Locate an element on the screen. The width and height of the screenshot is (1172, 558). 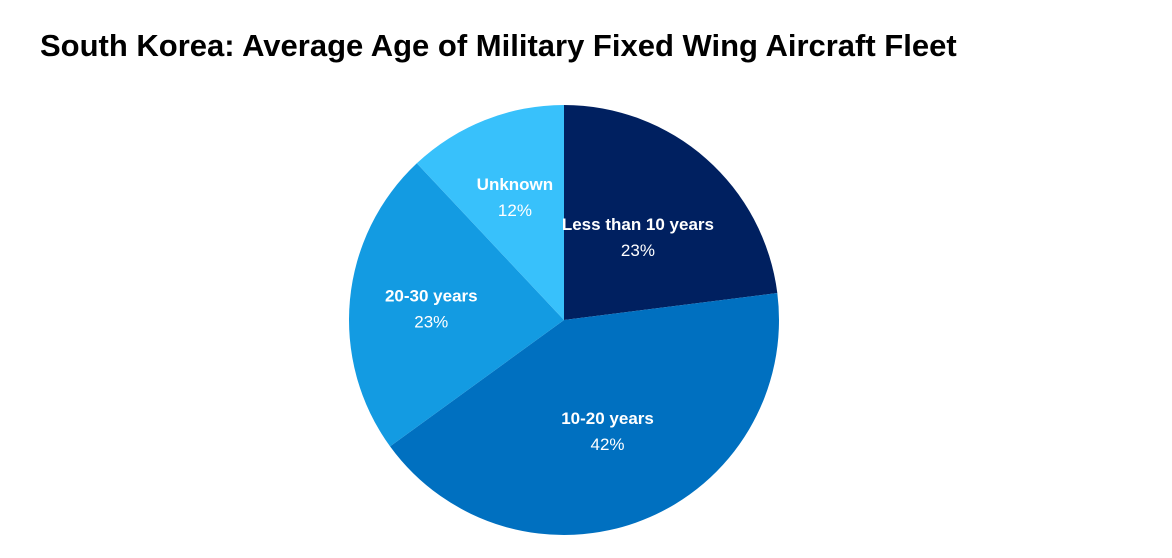
slice-value-10-20-years: 42% is located at coordinates (608, 444).